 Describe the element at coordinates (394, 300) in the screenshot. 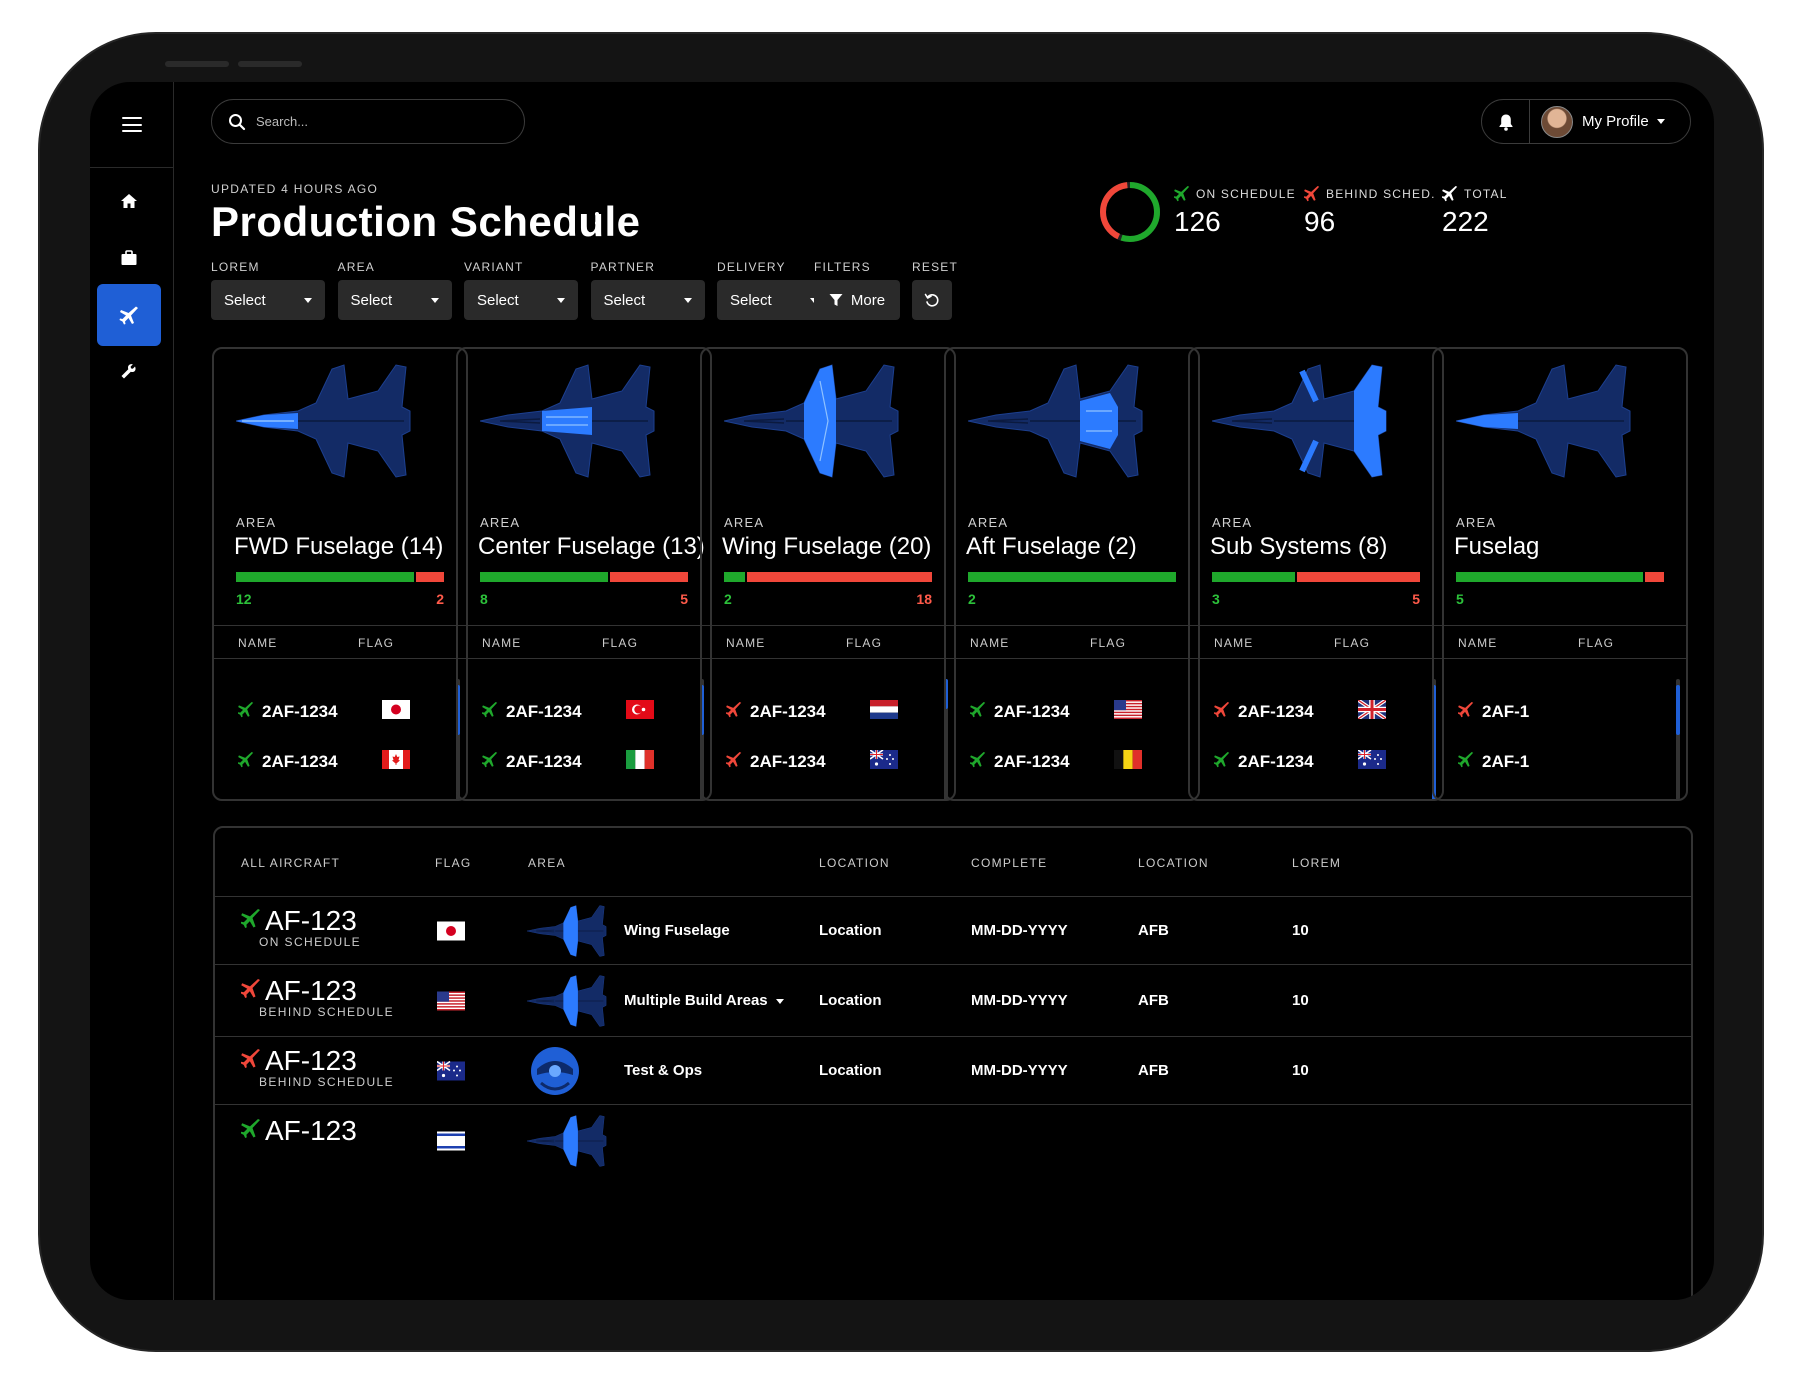

I see `filter-select-1: Select` at that location.